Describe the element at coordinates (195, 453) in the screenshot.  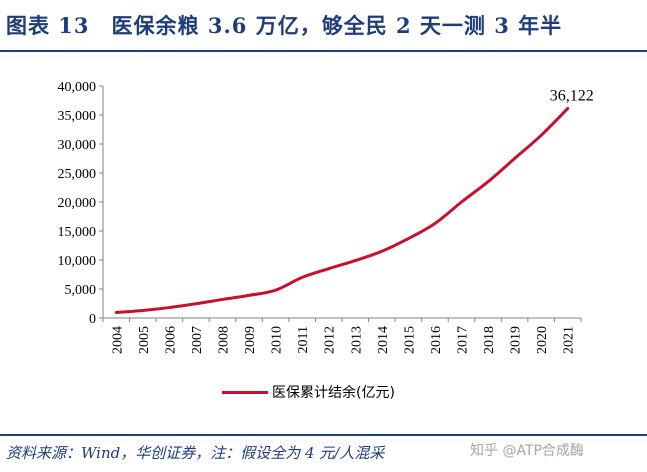
I see `source-note: 资料来源：Wind，华创证券，注：假设全为 4 元/人混采` at that location.